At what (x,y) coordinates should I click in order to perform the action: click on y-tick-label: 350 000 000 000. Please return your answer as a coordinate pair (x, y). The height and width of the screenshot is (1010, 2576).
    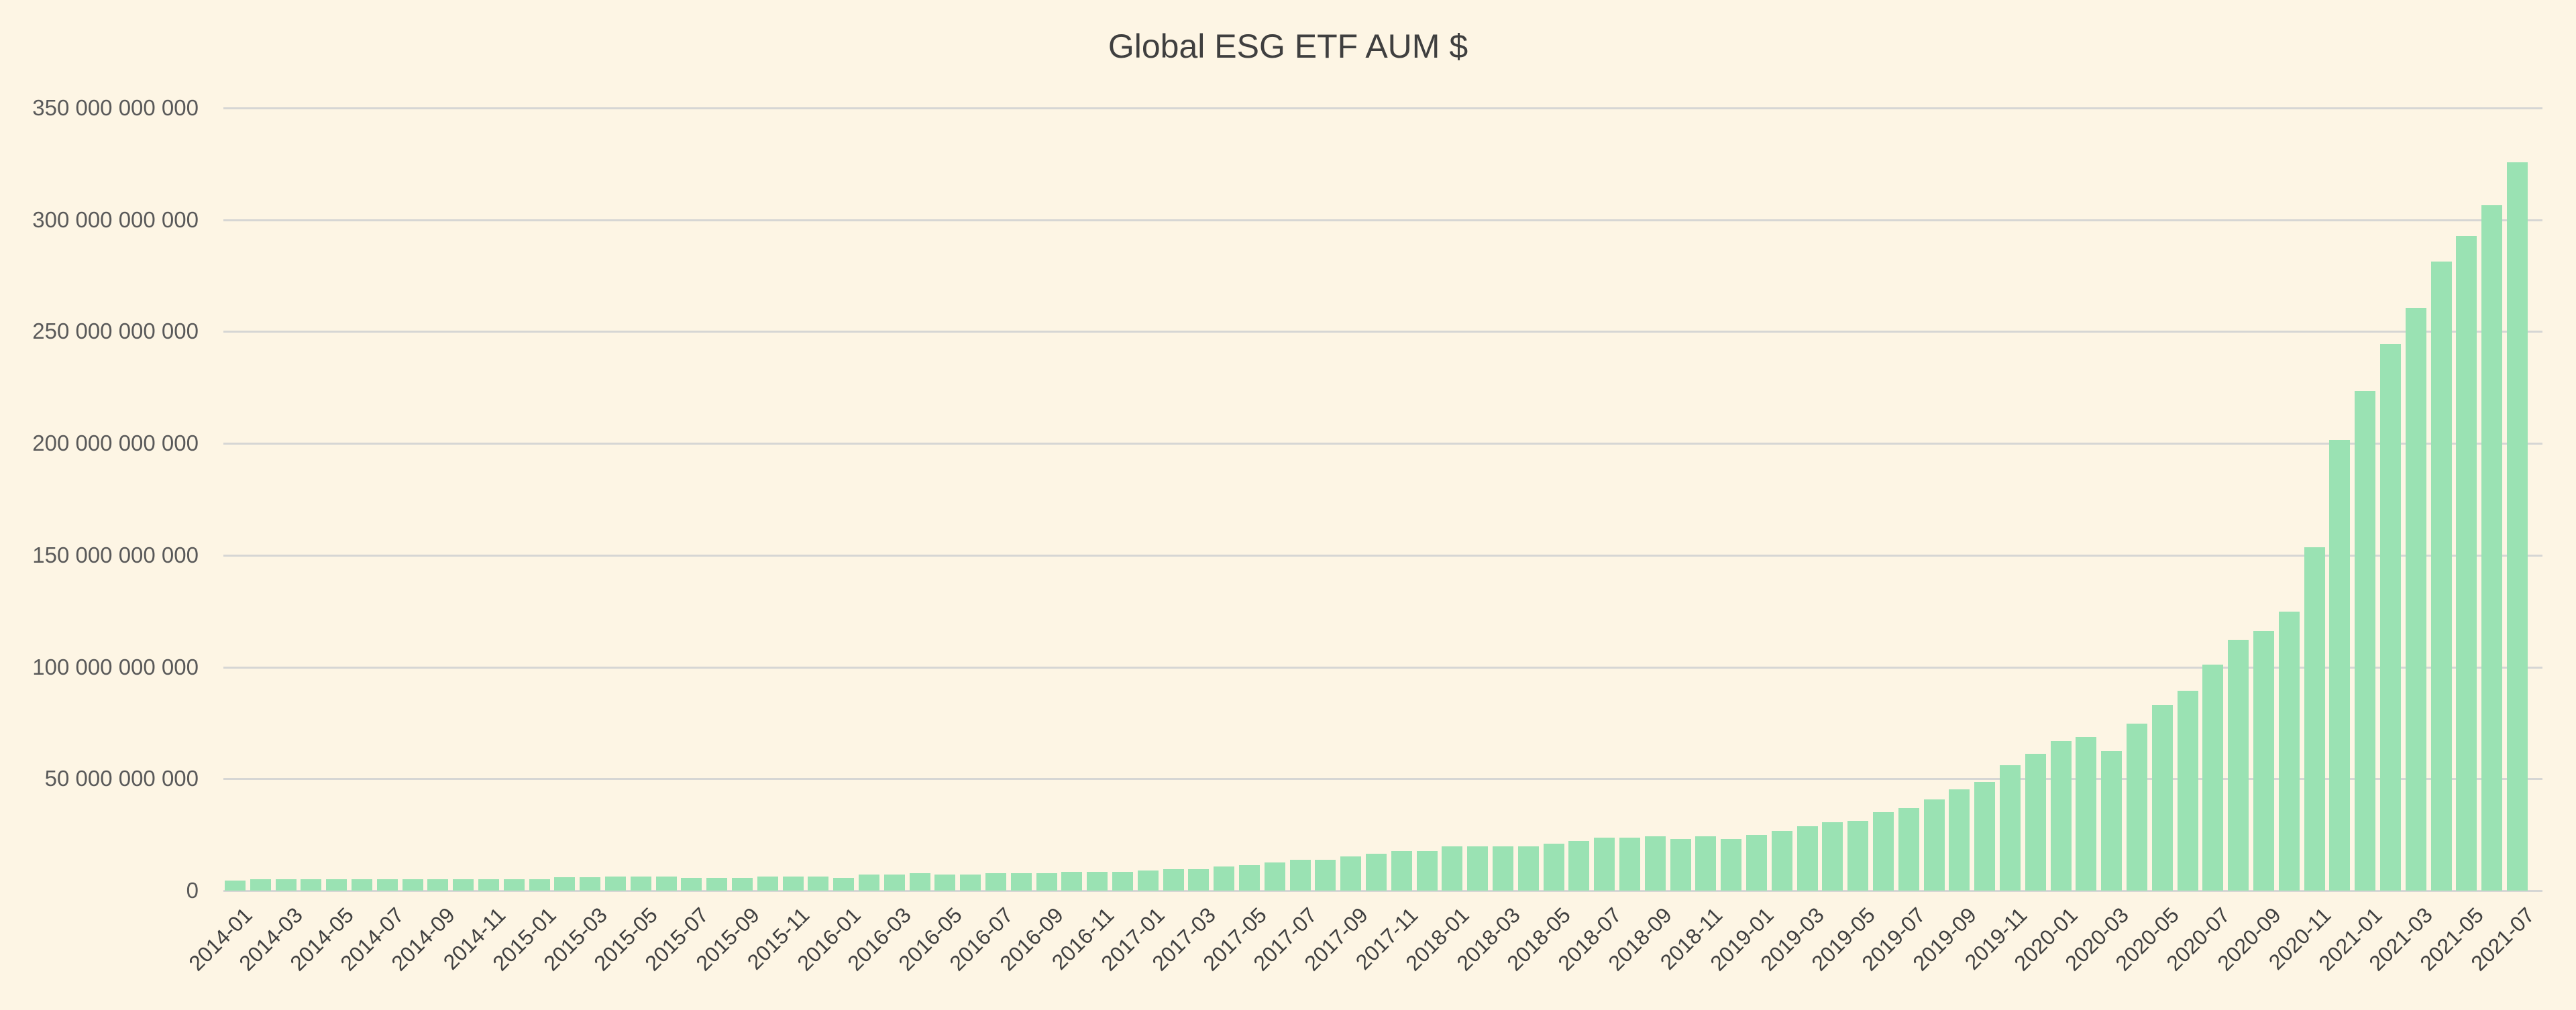
    Looking at the image, I should click on (115, 107).